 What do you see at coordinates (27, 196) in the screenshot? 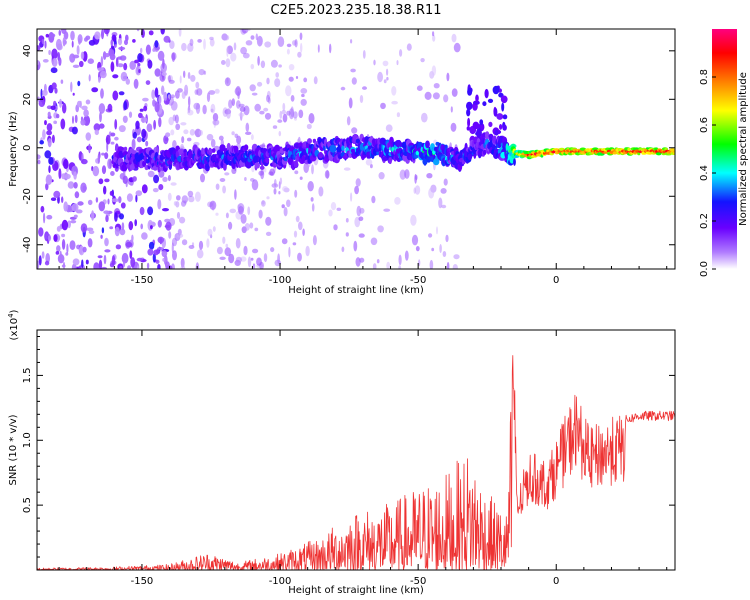
I see `y-tick-label: -20` at bounding box center [27, 196].